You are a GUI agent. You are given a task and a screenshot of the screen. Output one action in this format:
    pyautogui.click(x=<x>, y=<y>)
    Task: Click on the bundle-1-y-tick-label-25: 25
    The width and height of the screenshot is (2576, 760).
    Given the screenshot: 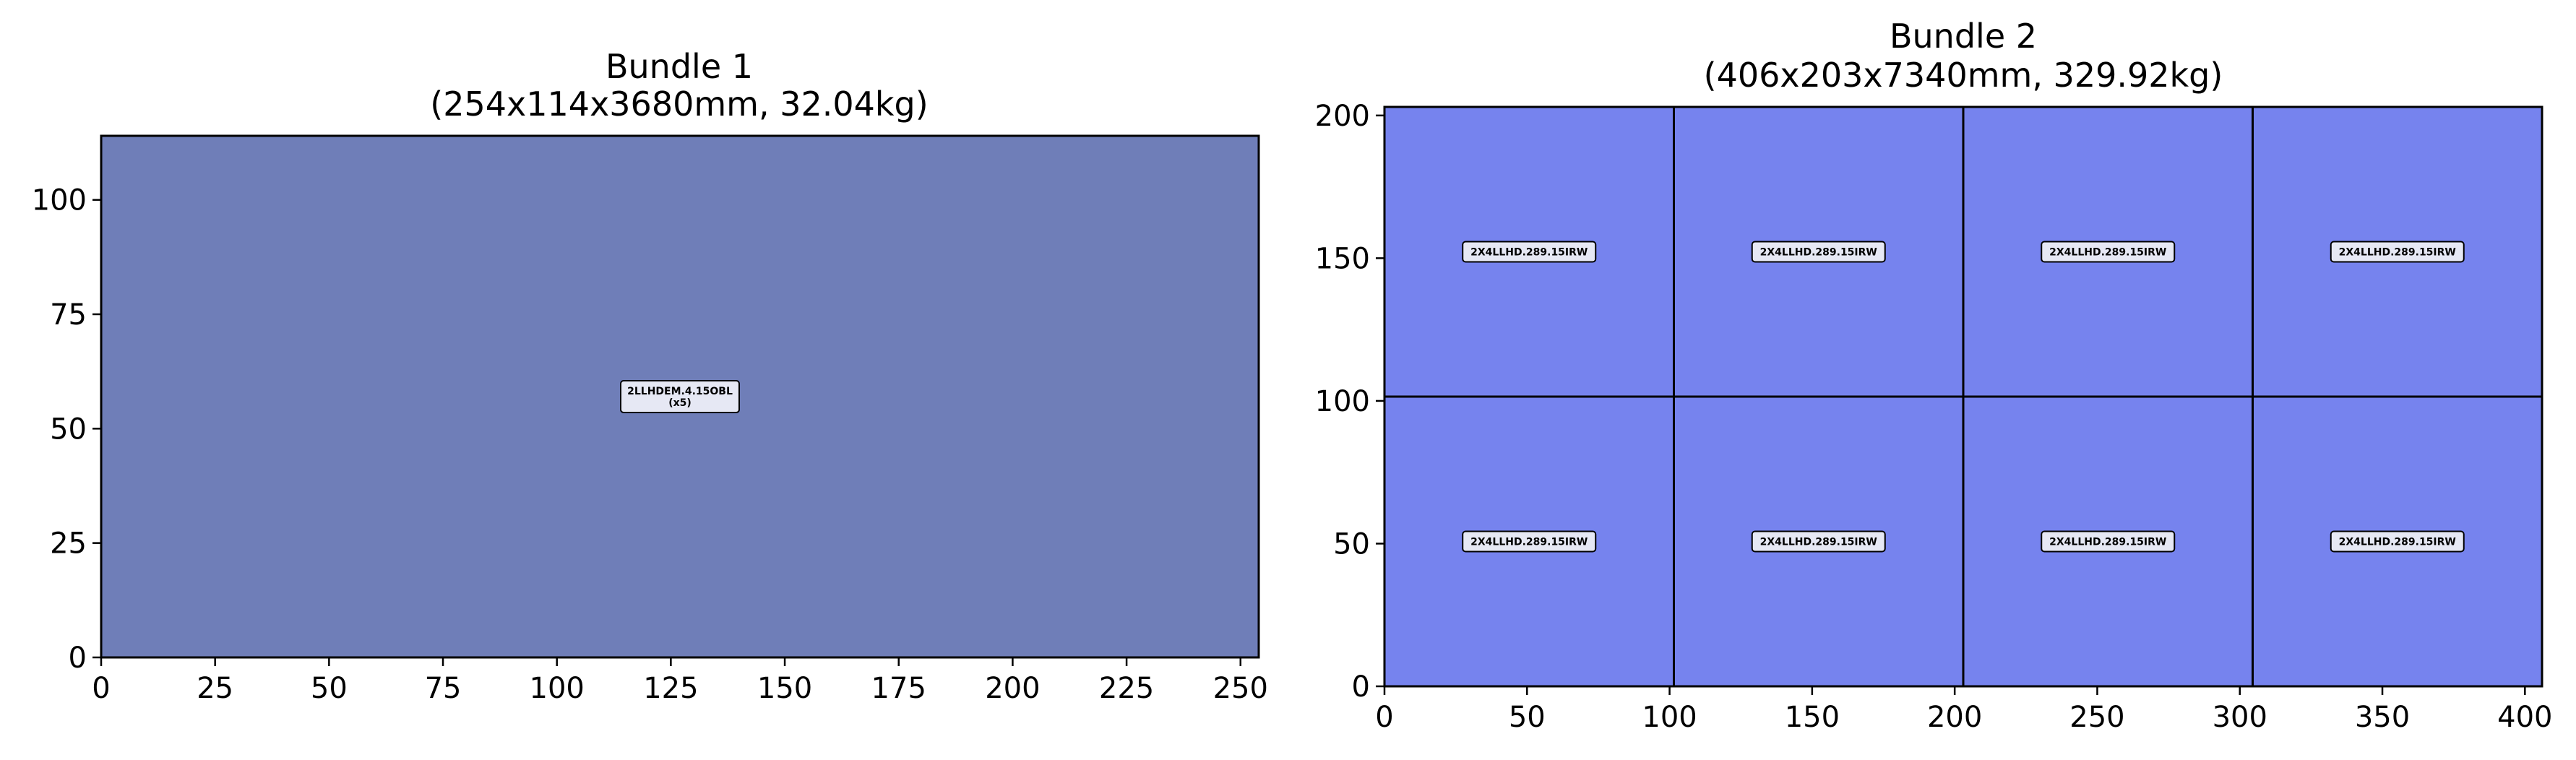 What is the action you would take?
    pyautogui.click(x=68, y=544)
    